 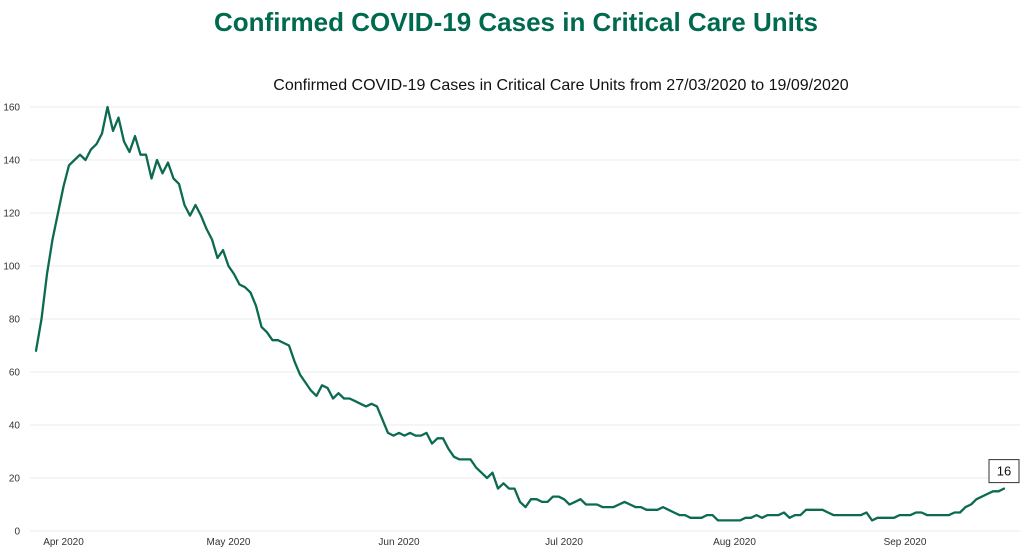 What do you see at coordinates (11, 161) in the screenshot?
I see `y-tick-label: 140` at bounding box center [11, 161].